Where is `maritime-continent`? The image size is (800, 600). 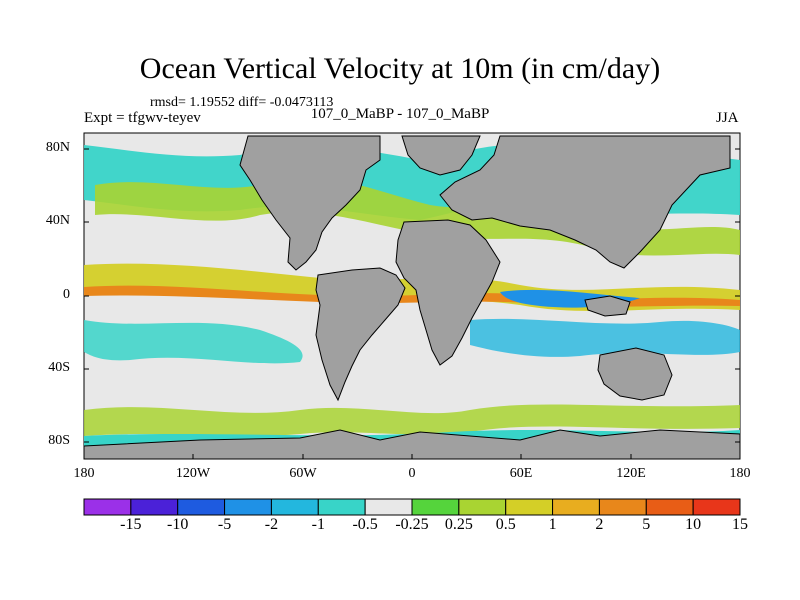
maritime-continent is located at coordinates (607, 306).